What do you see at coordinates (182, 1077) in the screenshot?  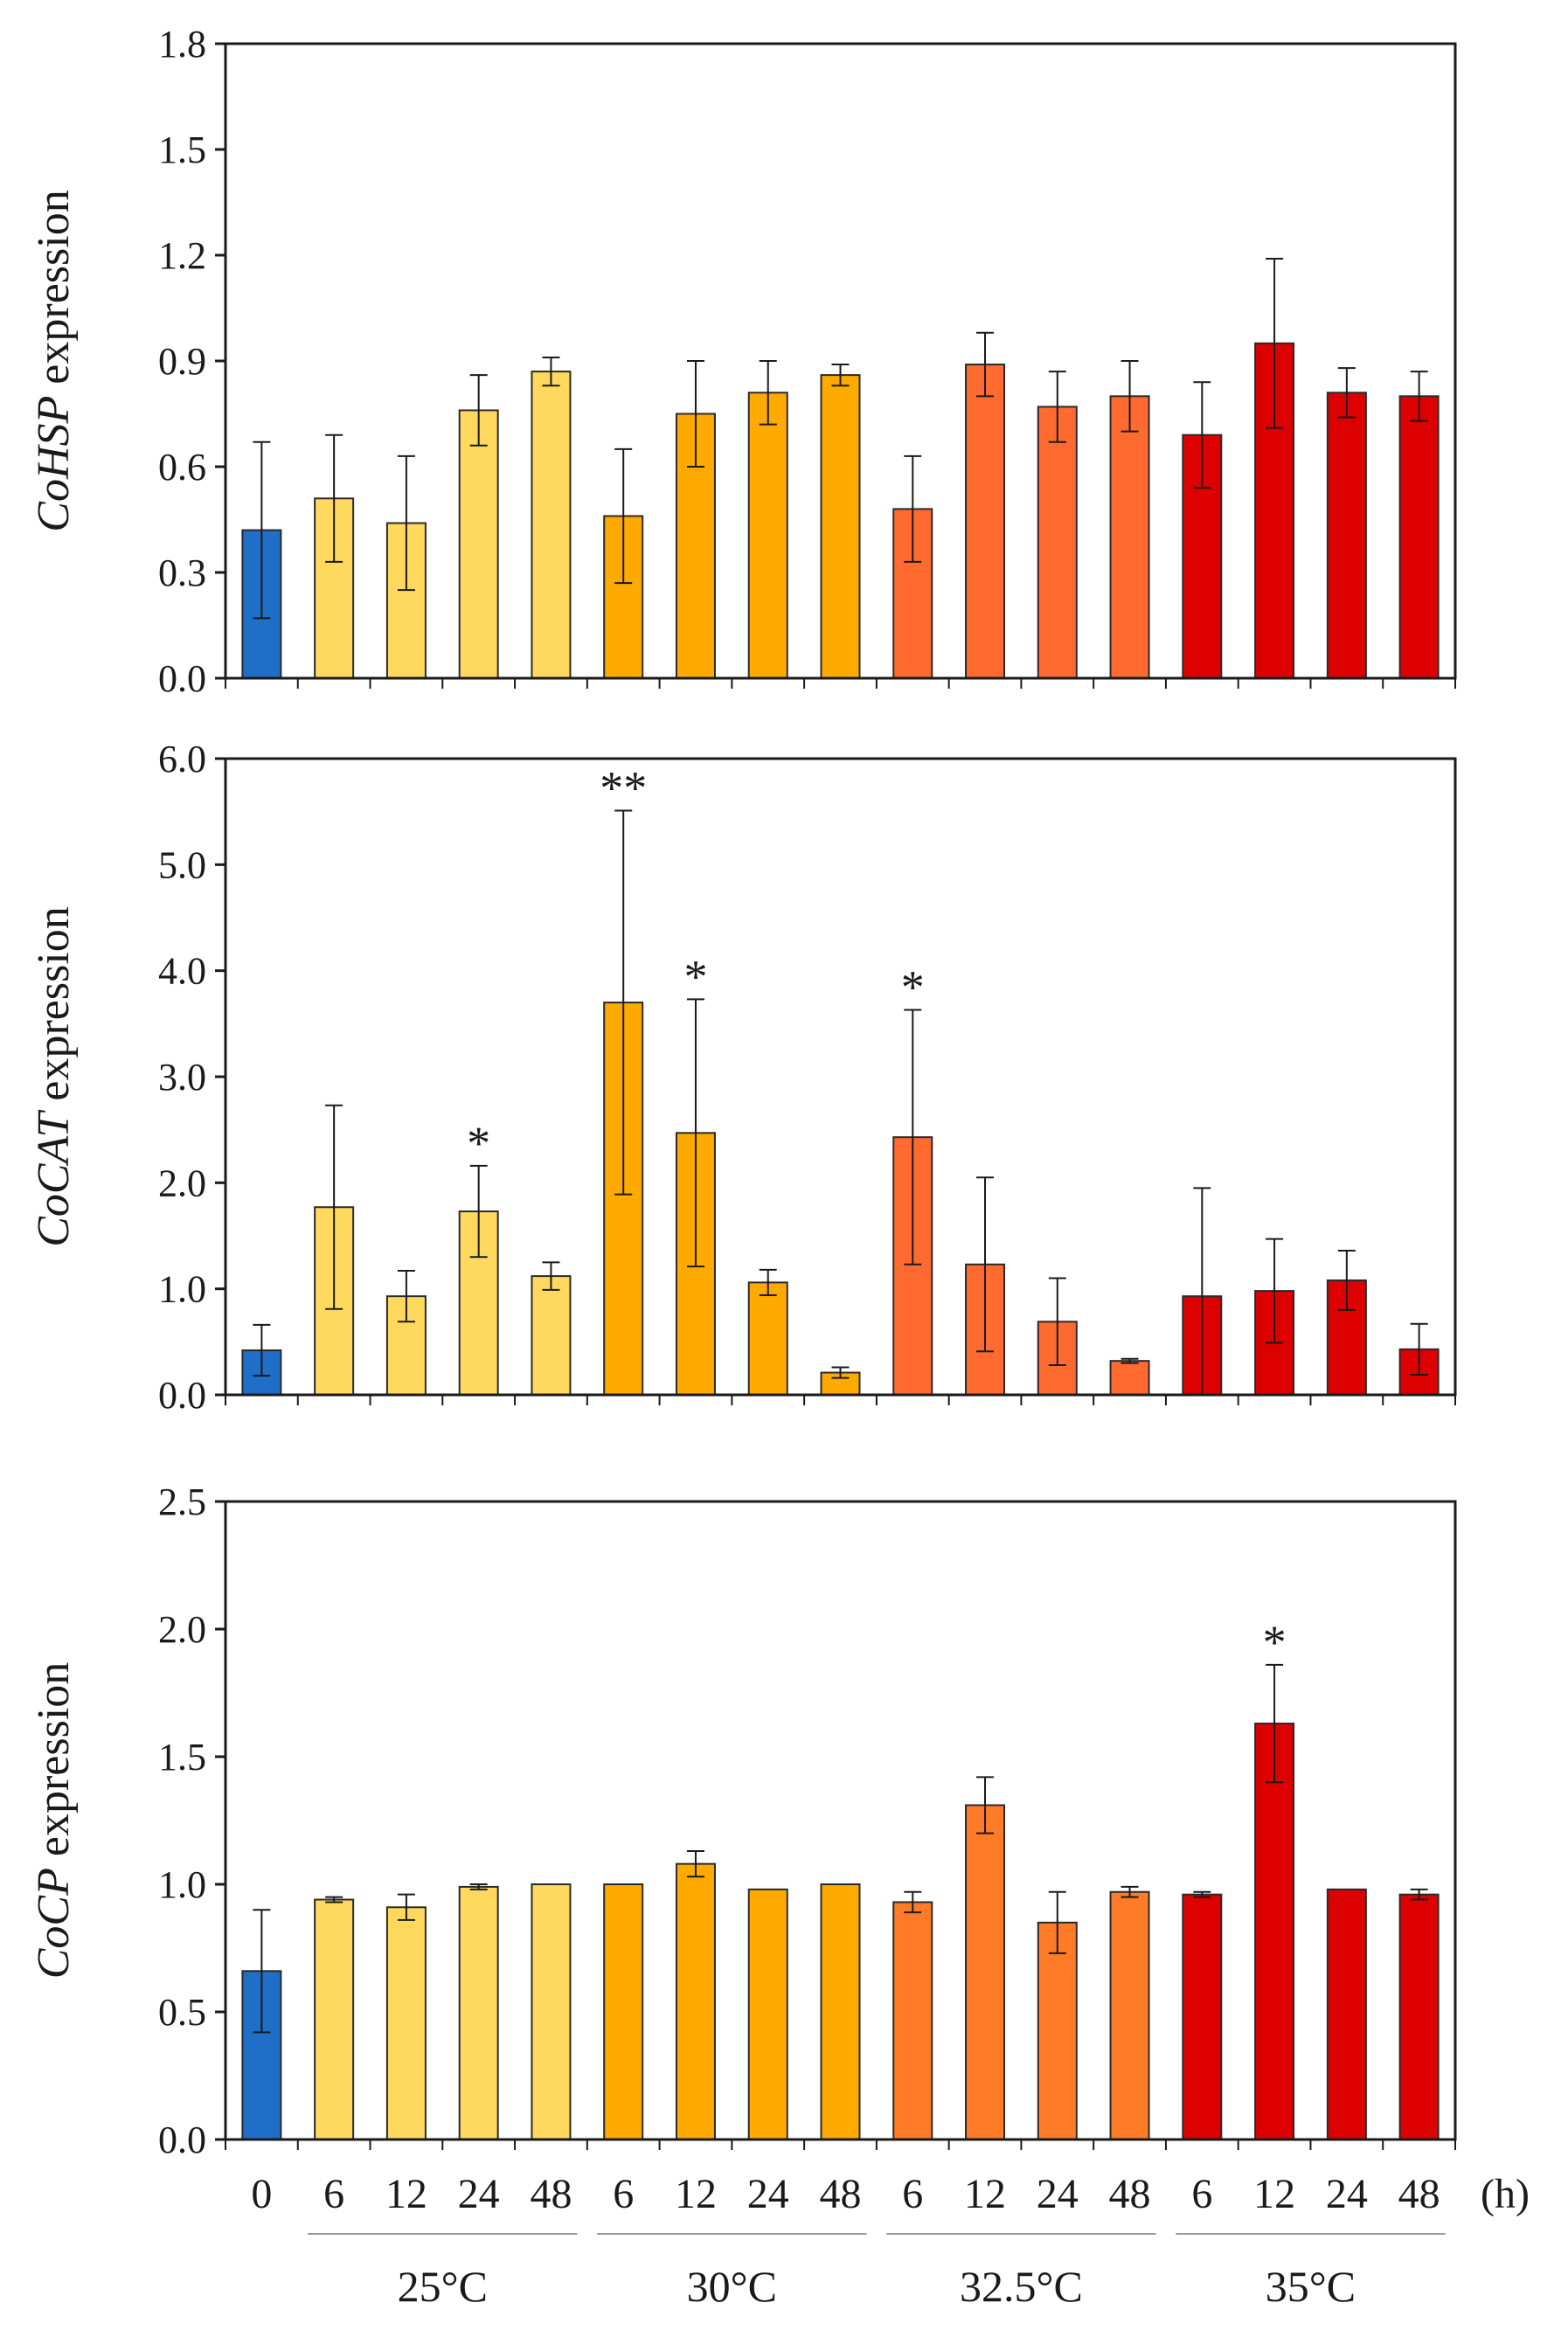 I see `y-tick-label: 3.0` at bounding box center [182, 1077].